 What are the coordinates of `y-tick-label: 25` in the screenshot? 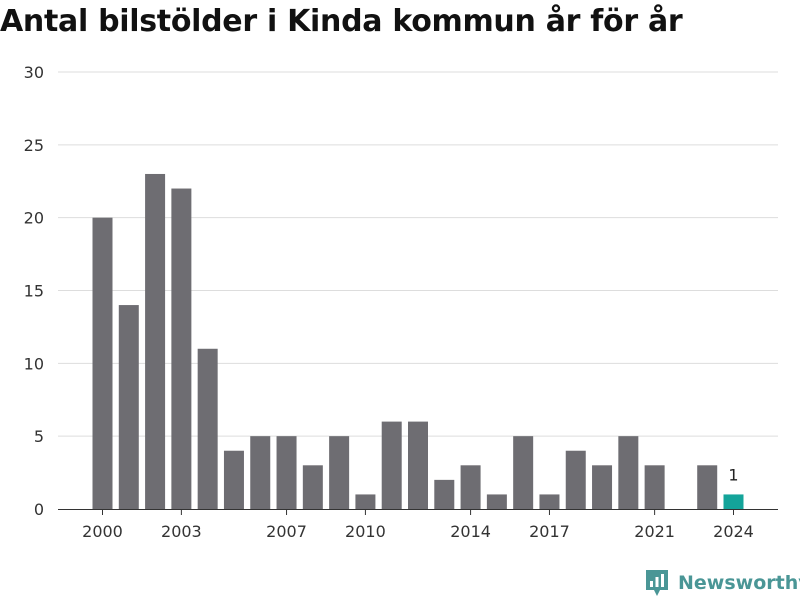 It's located at (34, 145).